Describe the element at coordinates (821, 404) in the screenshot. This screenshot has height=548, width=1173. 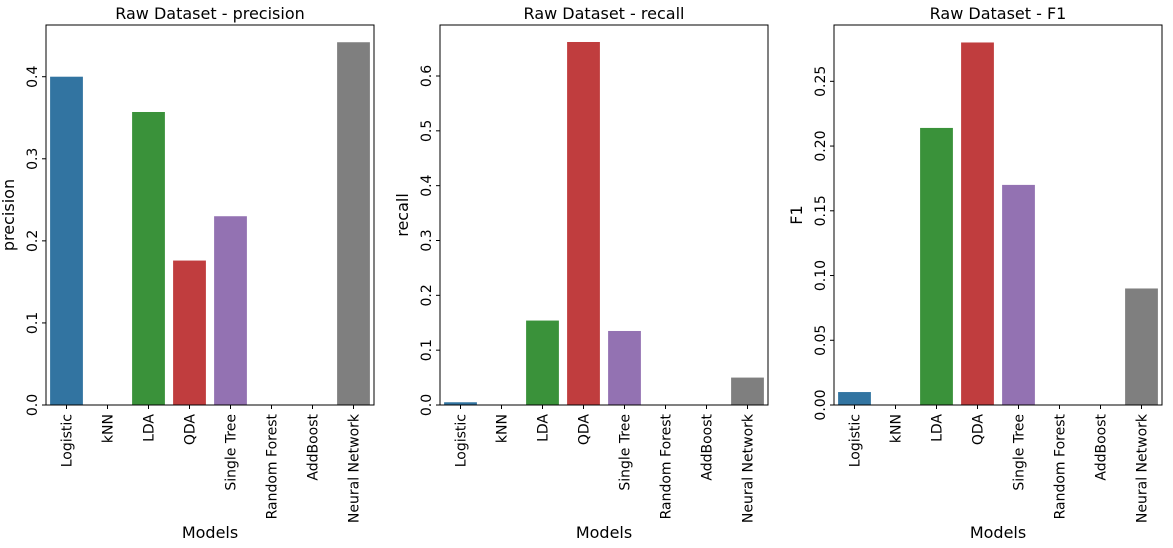
I see `y-tick-label: 0.00` at that location.